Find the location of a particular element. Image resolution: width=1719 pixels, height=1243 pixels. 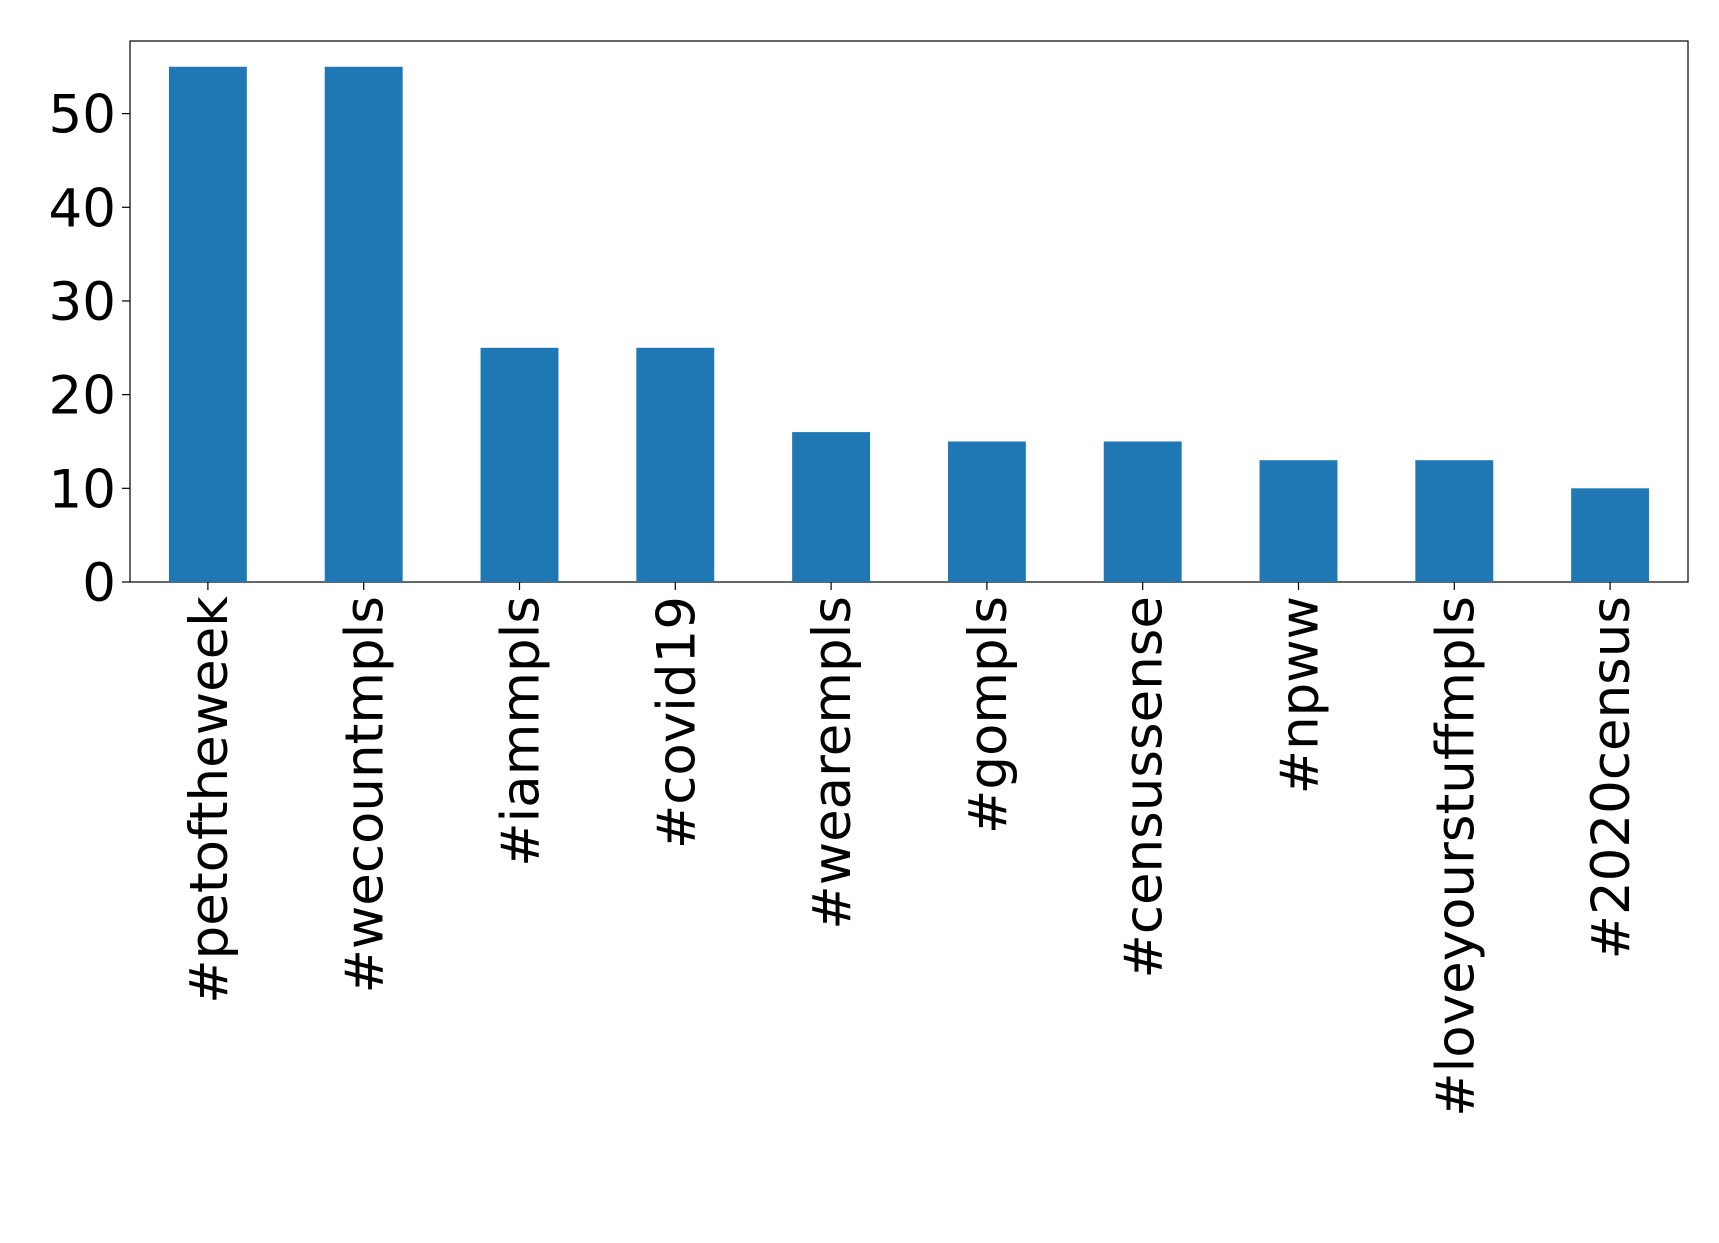

x-tick-label: #censussense is located at coordinates (1144, 787).